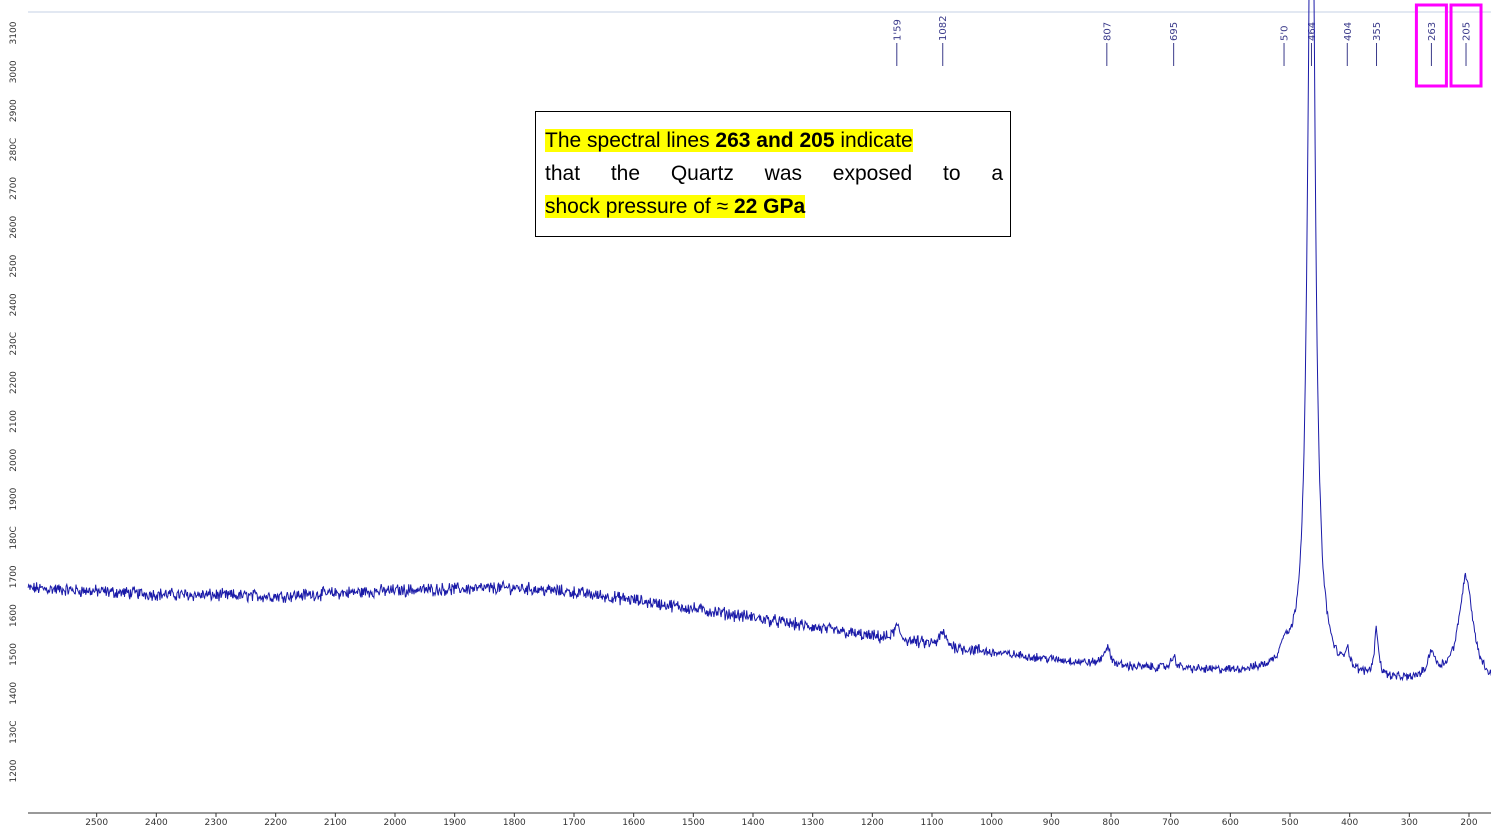 The width and height of the screenshot is (1491, 827). What do you see at coordinates (14, 498) in the screenshot?
I see `y-tick-label: 1900` at bounding box center [14, 498].